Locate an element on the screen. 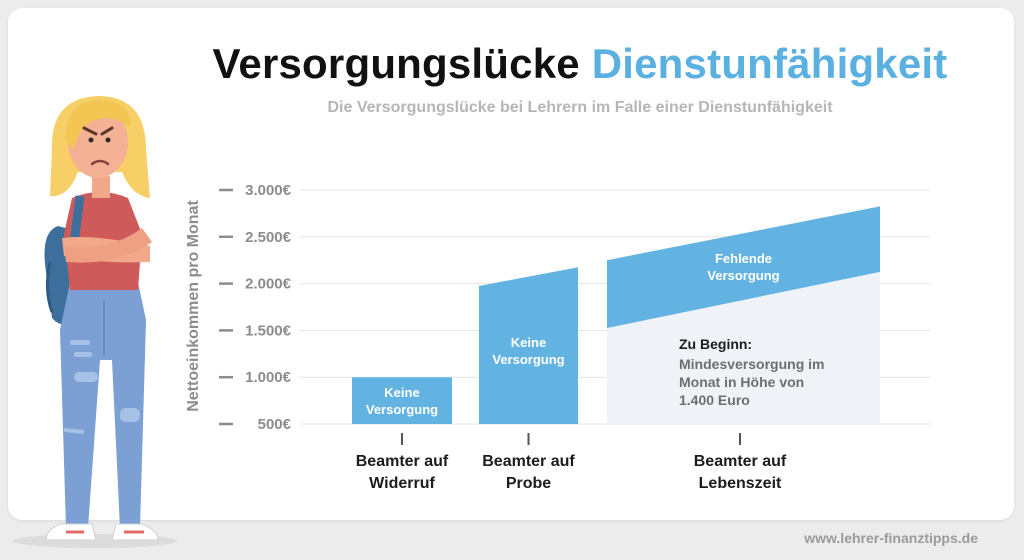  y-tick-label: 500€ is located at coordinates (275, 424).